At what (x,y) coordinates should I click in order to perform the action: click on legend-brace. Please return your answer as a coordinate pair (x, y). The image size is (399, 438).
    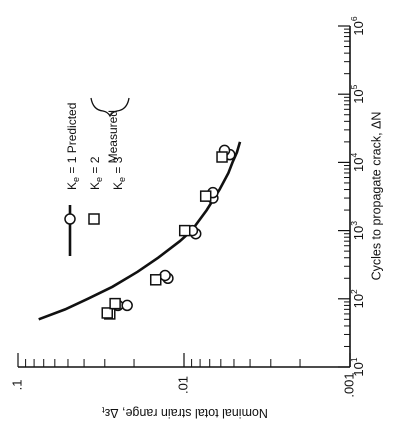
    Looking at the image, I should click on (110, 107).